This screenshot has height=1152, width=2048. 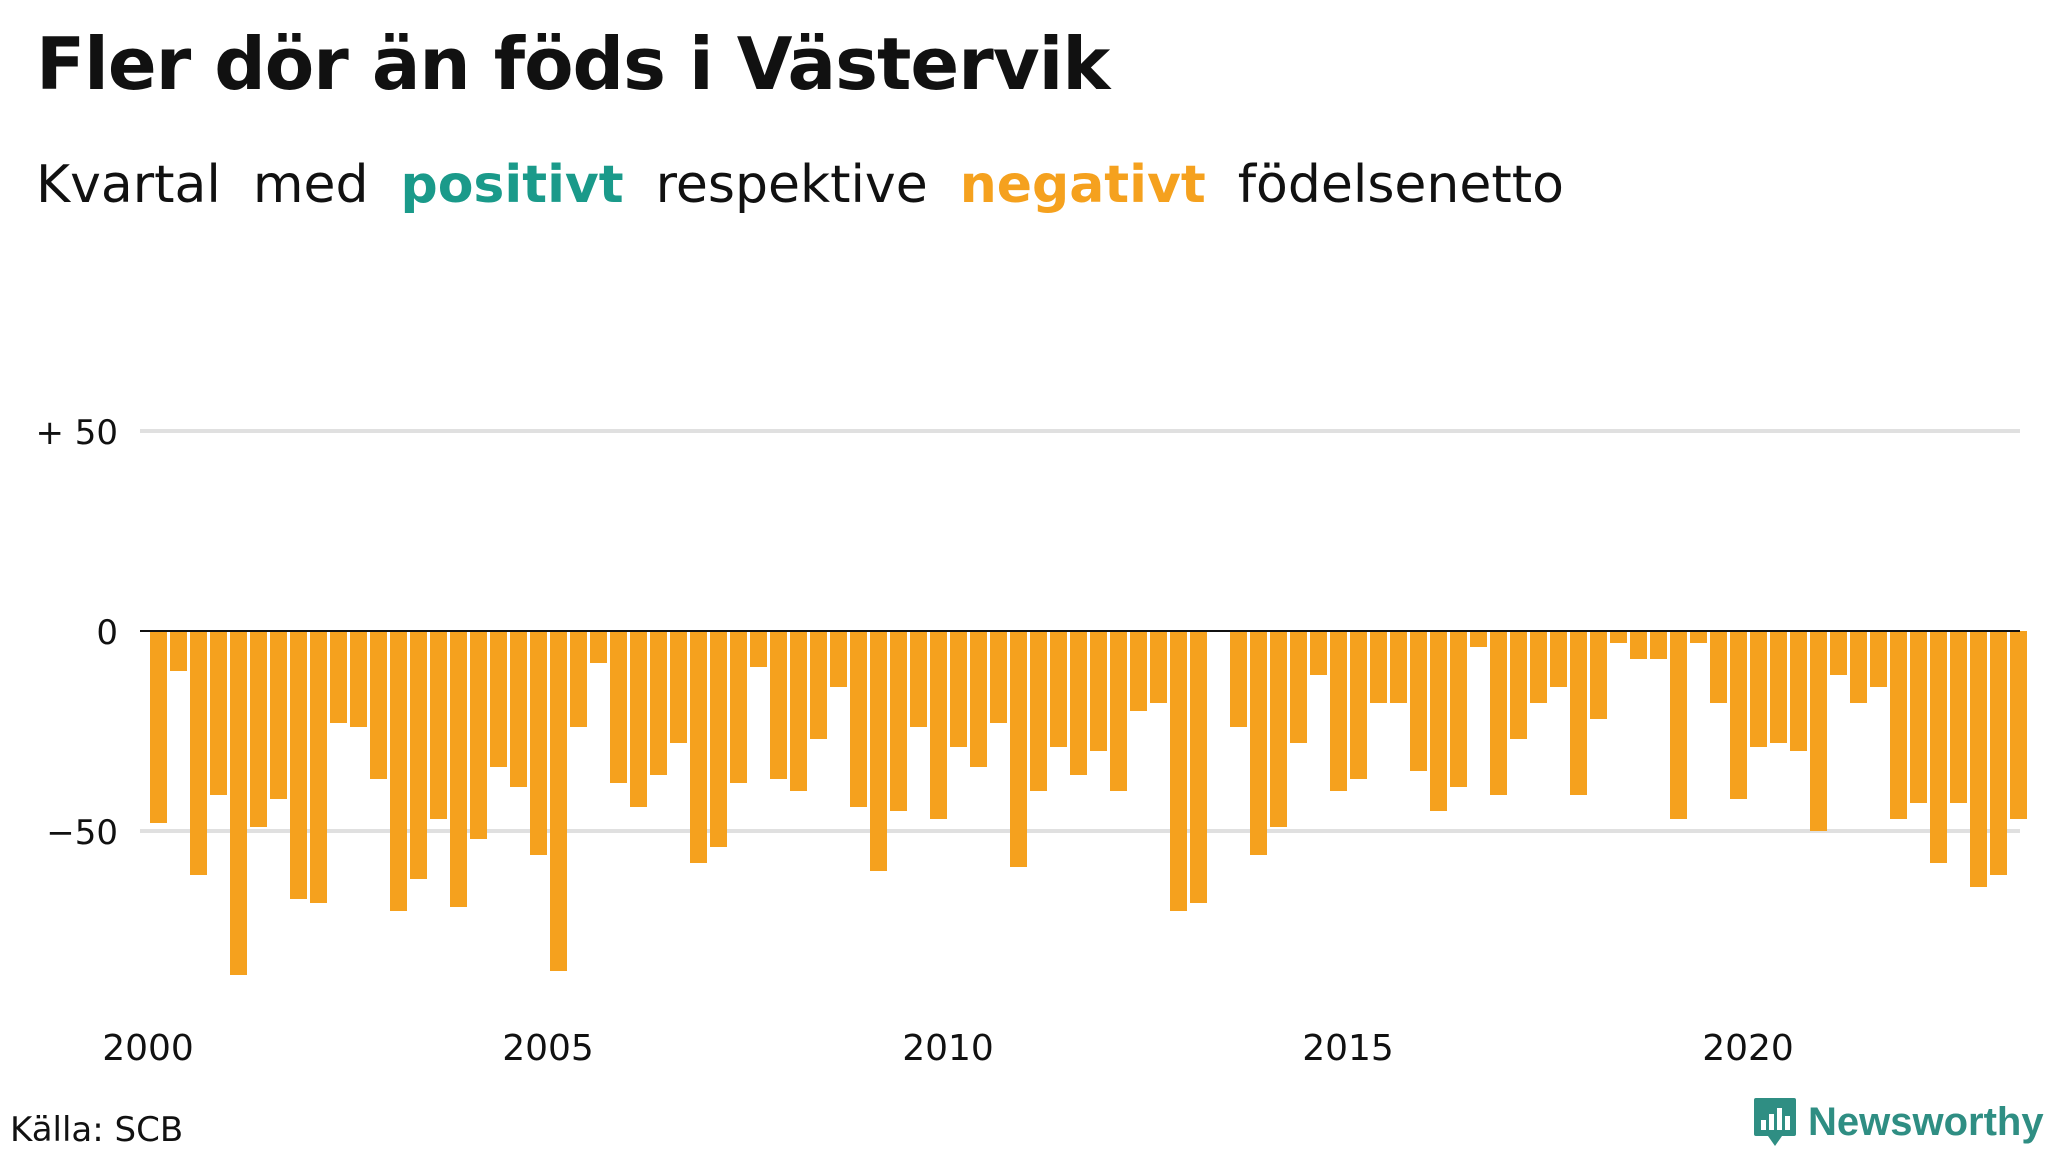 I want to click on chart-title: Fler dör än föds i Västervik, so click(x=573, y=64).